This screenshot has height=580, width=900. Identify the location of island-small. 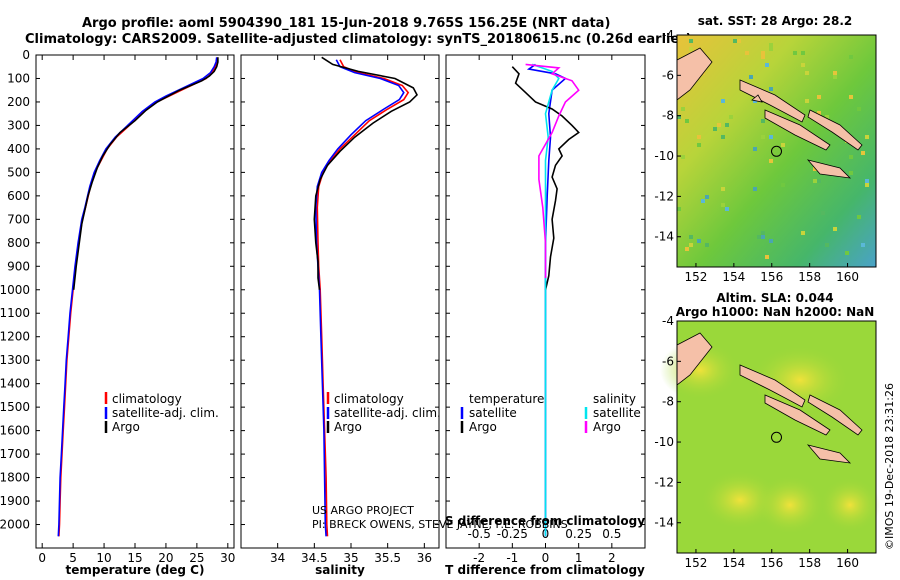
(757, 98).